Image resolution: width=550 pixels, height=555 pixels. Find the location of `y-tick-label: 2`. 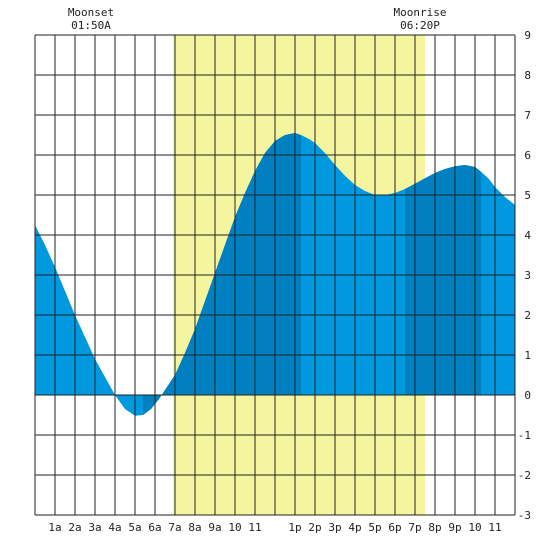

y-tick-label: 2 is located at coordinates (527, 315).